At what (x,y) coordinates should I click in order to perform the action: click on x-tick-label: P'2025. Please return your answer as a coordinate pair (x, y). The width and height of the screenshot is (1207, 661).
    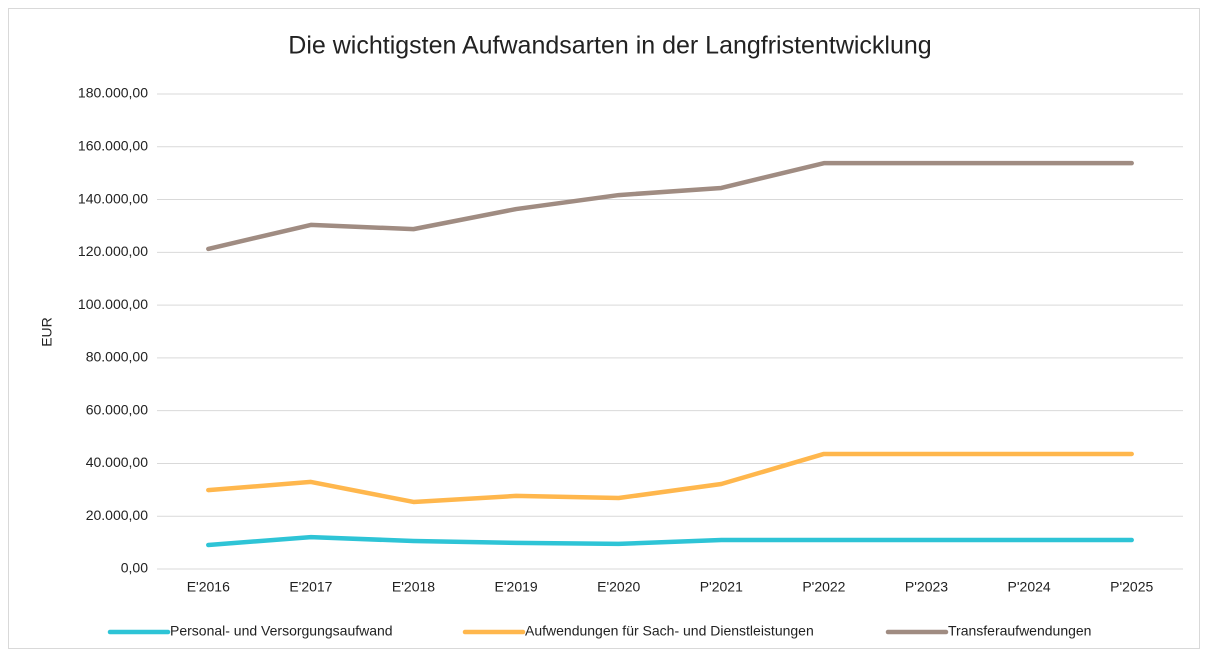
    Looking at the image, I should click on (1131, 587).